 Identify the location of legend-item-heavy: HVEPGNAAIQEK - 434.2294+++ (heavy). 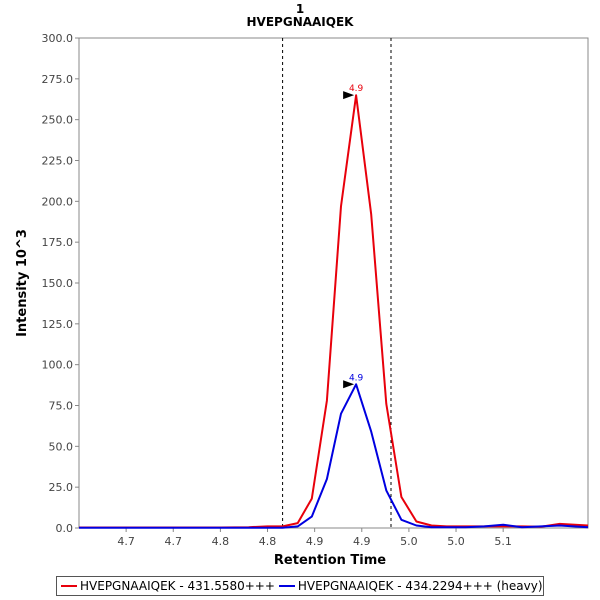
(410, 586).